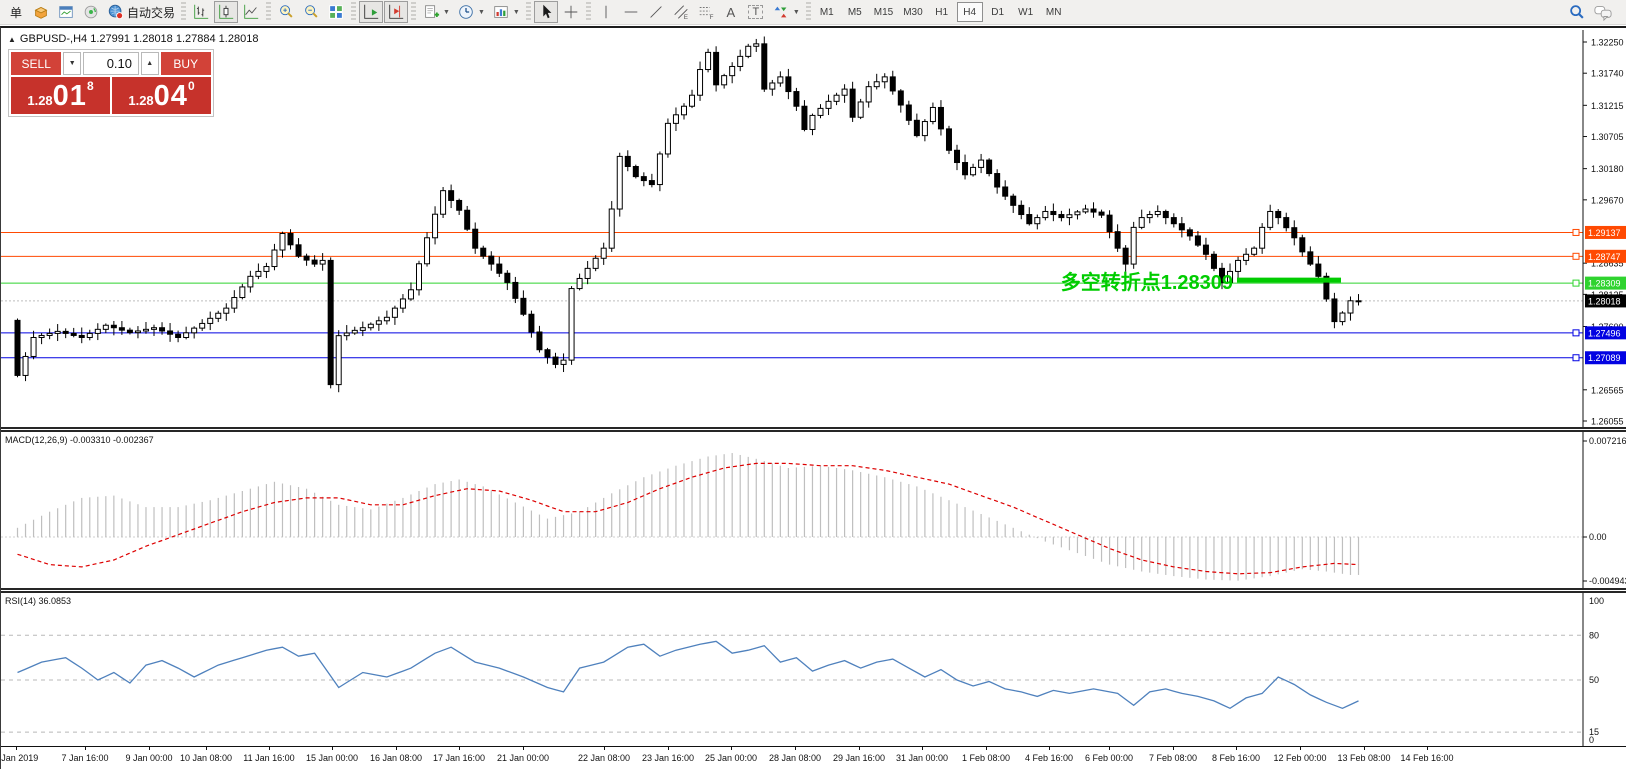  Describe the element at coordinates (913, 12) in the screenshot. I see `timeframe-M30: M30` at that location.